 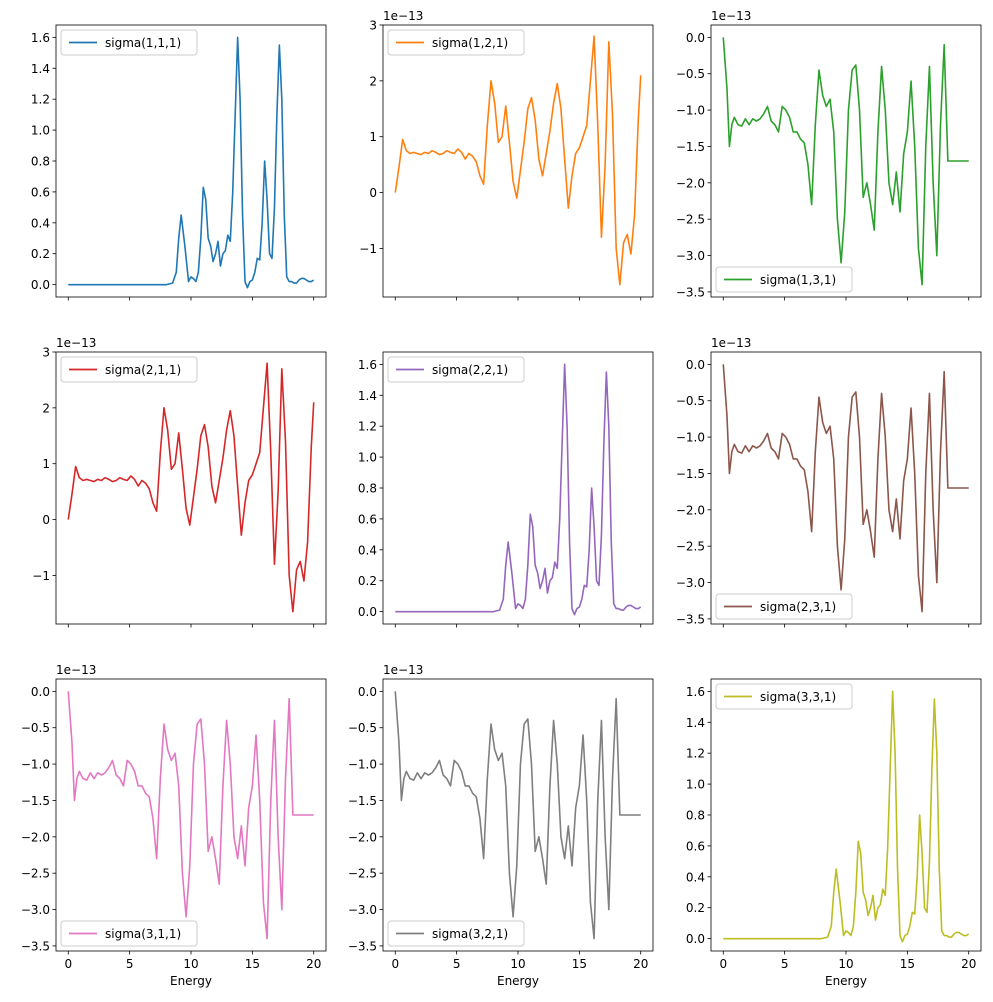 What do you see at coordinates (506, 155) in the screenshot?
I see `subplot-2: −1 0 1 2 3 1e−13 sigma(1,2,1)` at bounding box center [506, 155].